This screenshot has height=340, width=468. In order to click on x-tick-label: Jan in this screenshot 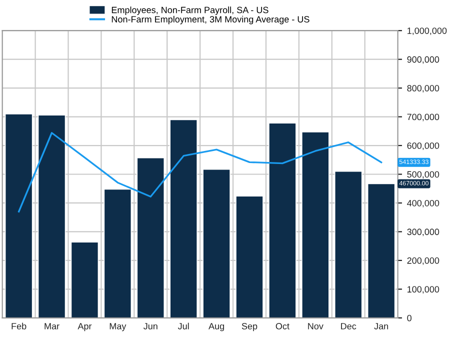, I will do `click(381, 326)`.